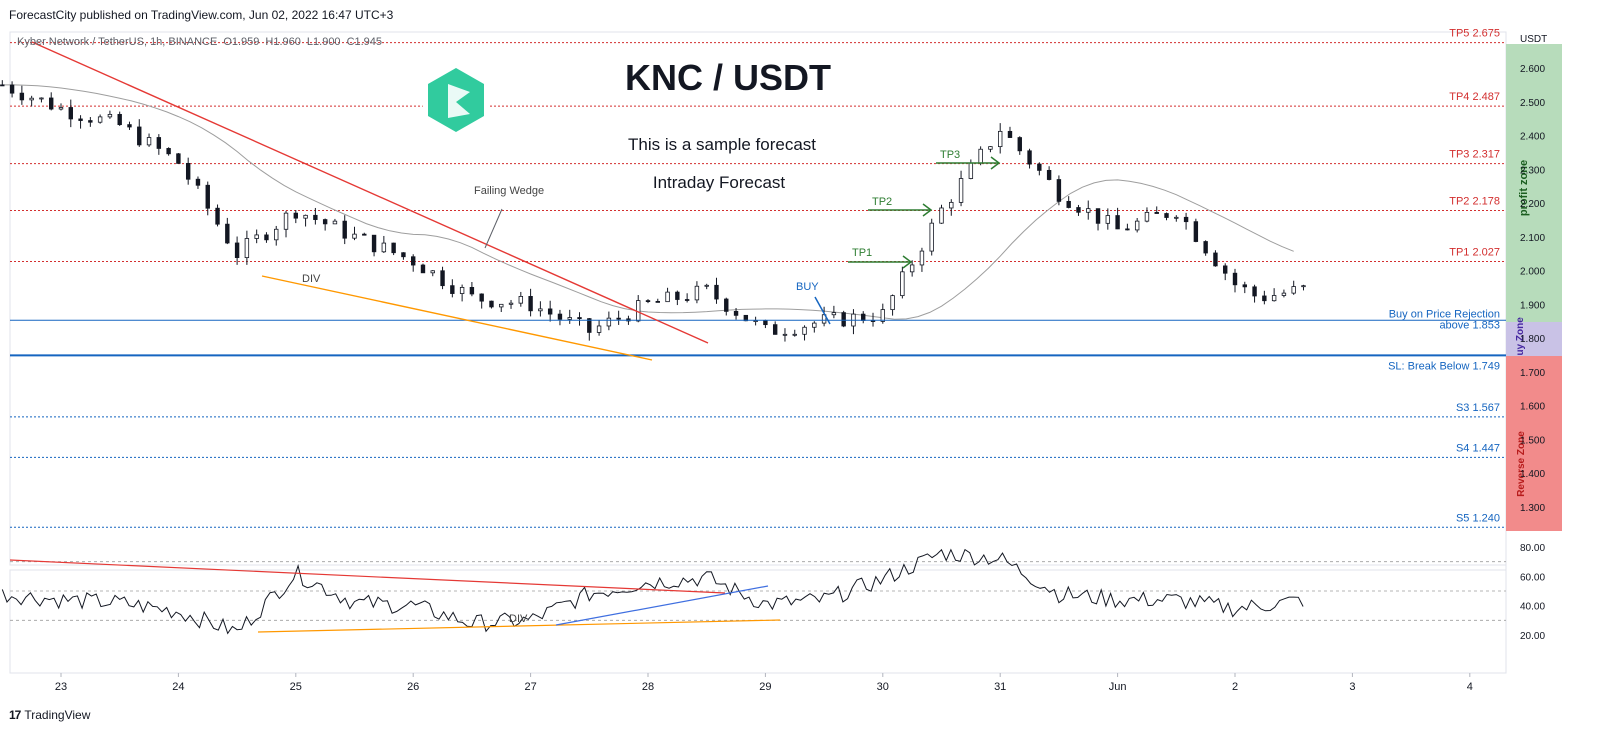  I want to click on tp2-arrow-label: TP2, so click(882, 202).